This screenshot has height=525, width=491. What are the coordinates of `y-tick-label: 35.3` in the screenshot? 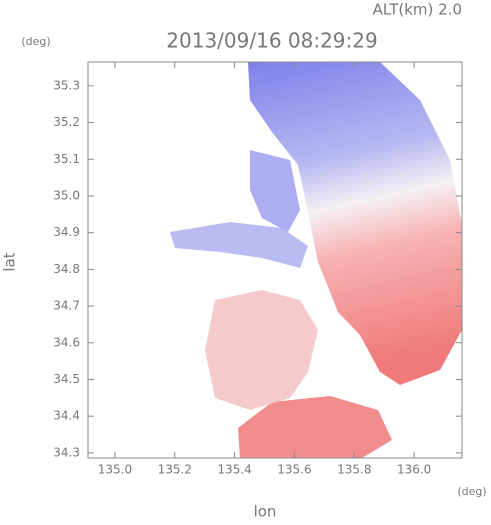 It's located at (66, 85).